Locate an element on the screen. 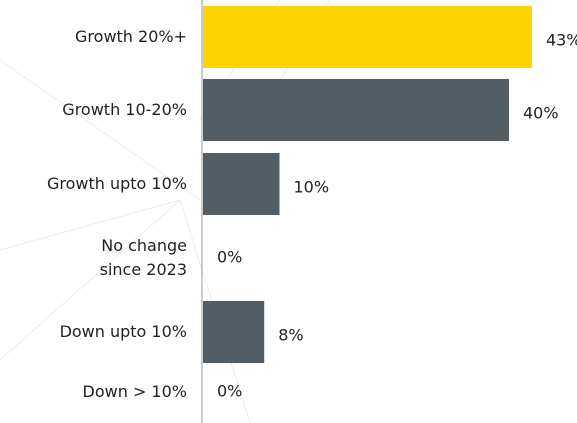 The height and width of the screenshot is (423, 577). category-label: Growth 10-20% is located at coordinates (124, 109).